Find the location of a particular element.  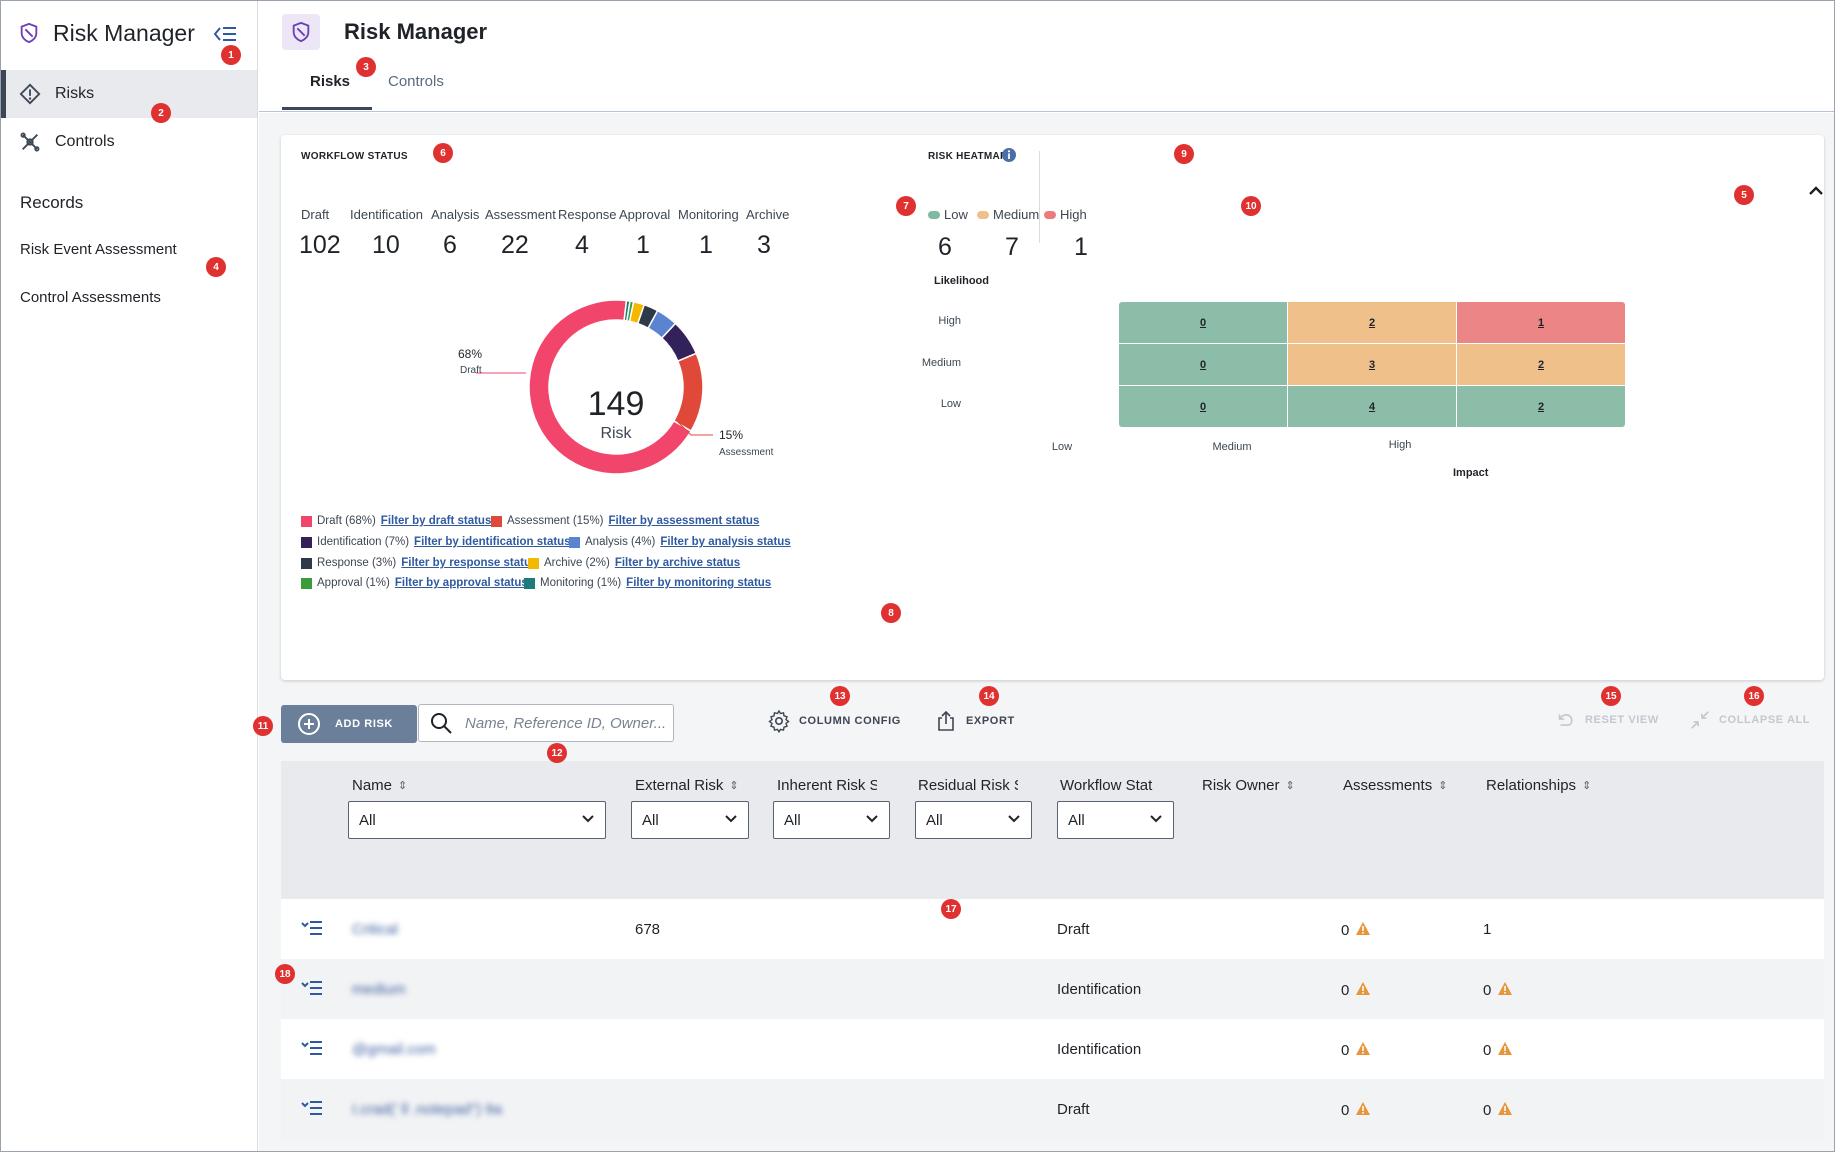

workflow-stat-value: 22 is located at coordinates (515, 245).